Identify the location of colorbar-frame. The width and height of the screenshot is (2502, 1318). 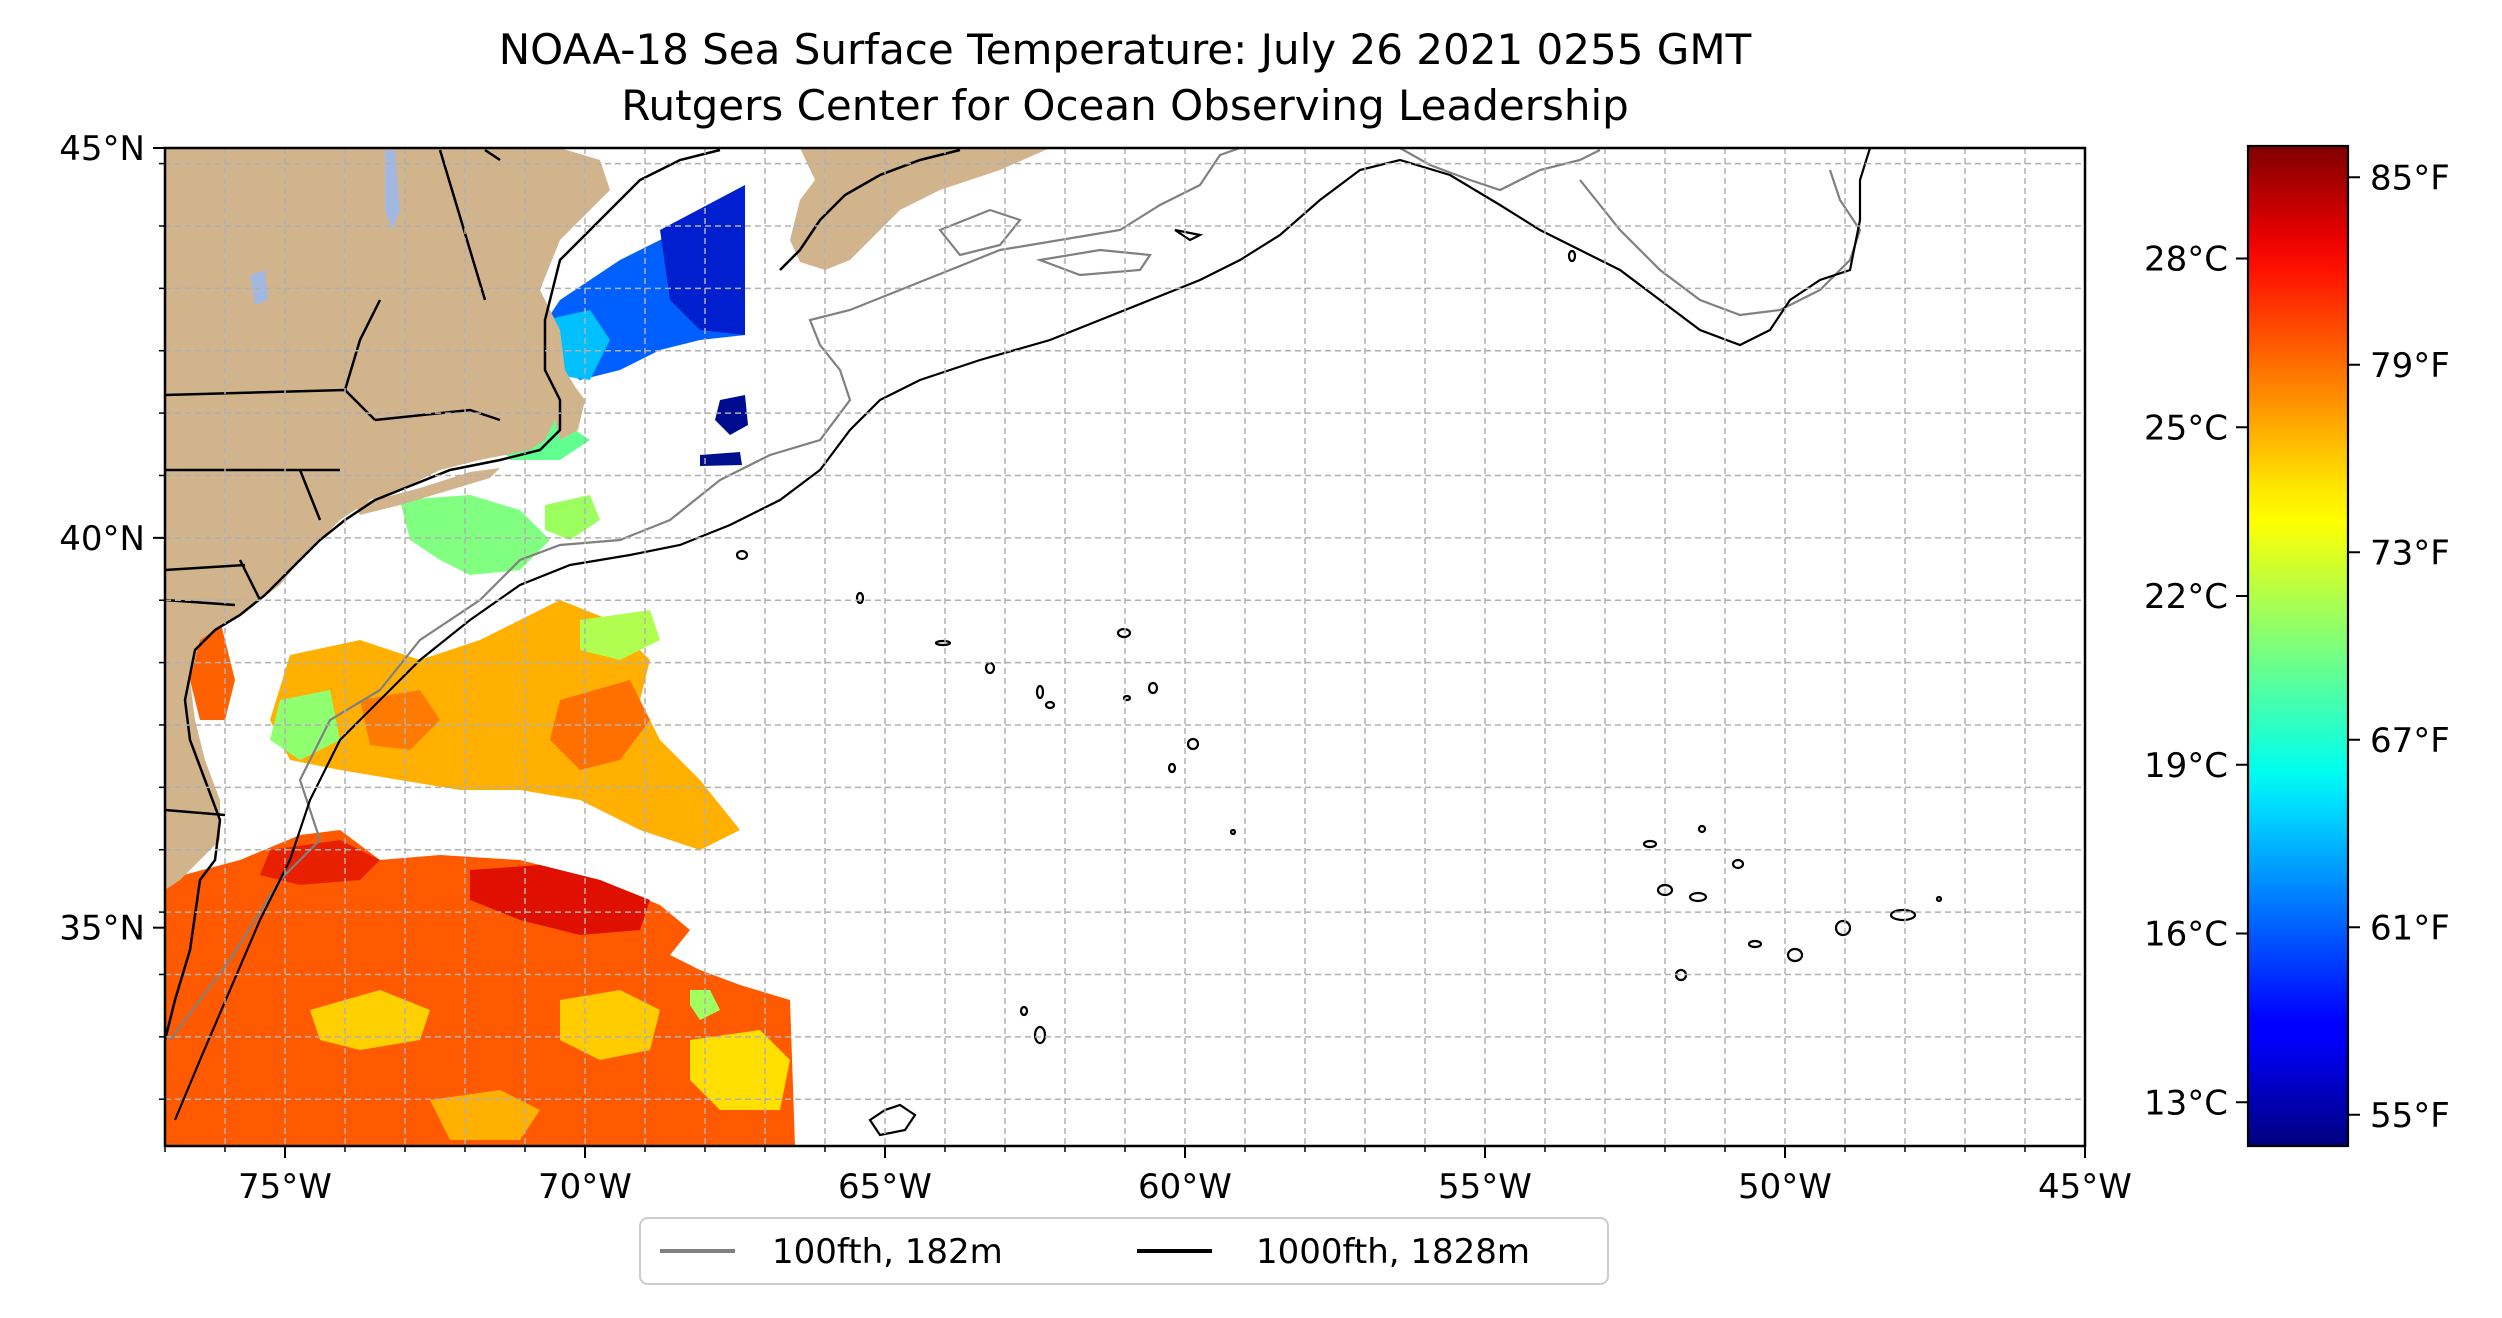
(2298, 646).